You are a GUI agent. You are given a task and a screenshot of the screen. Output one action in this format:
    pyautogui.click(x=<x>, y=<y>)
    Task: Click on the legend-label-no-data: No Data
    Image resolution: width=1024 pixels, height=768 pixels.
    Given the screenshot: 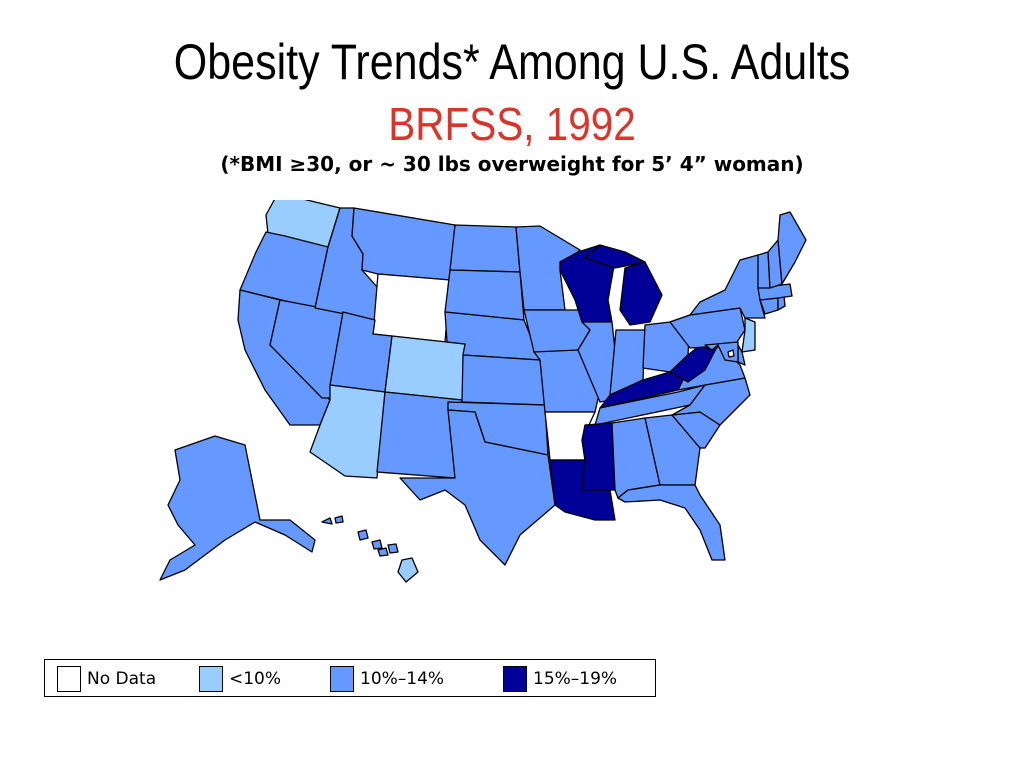 What is the action you would take?
    pyautogui.click(x=122, y=679)
    